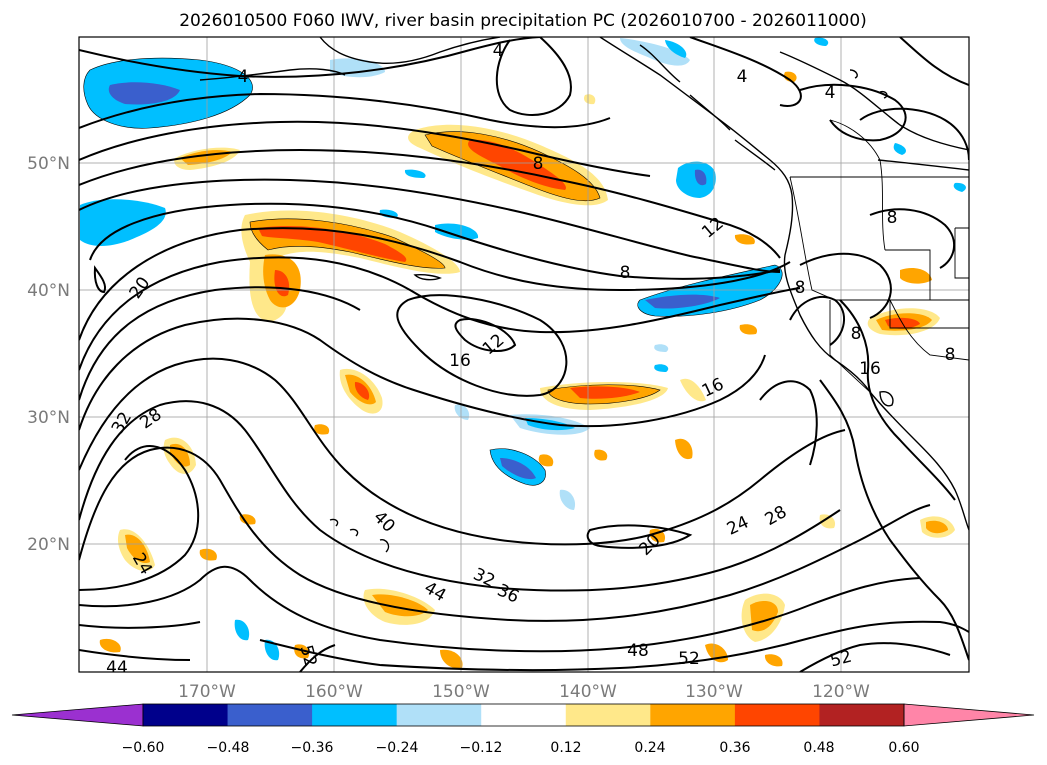  I want to click on colorbar-tick-label: −0.12, so click(481, 748).